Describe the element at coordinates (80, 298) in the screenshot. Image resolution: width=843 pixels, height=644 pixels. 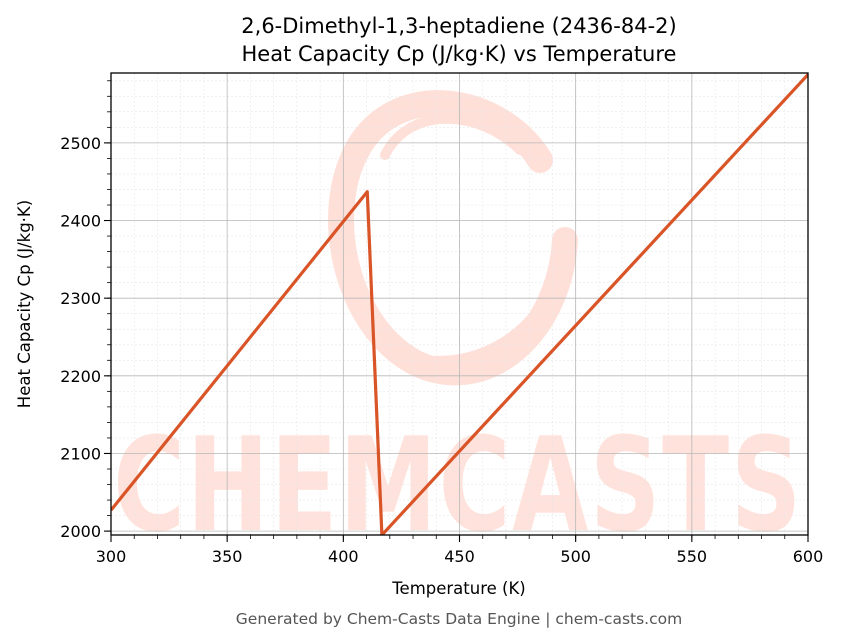
I see `y-tick-label: 2300` at that location.